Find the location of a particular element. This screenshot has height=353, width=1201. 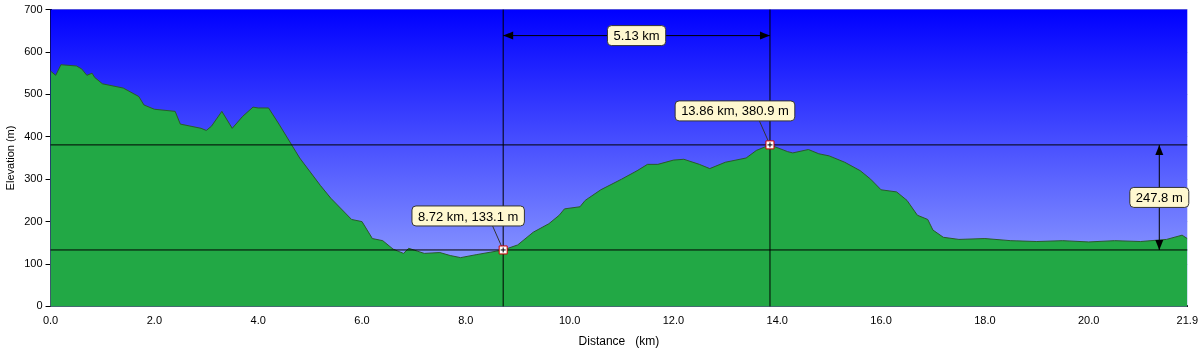

annotation: 5.13 km is located at coordinates (636, 36).